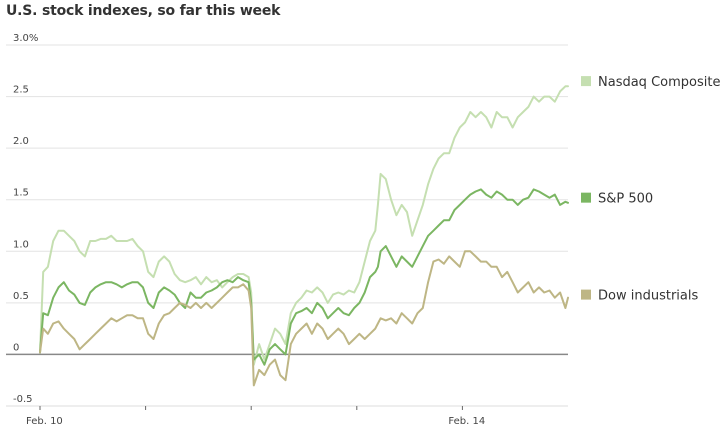 Image resolution: width=720 pixels, height=432 pixels. Describe the element at coordinates (21, 296) in the screenshot. I see `y-tick-label: 0.5` at that location.